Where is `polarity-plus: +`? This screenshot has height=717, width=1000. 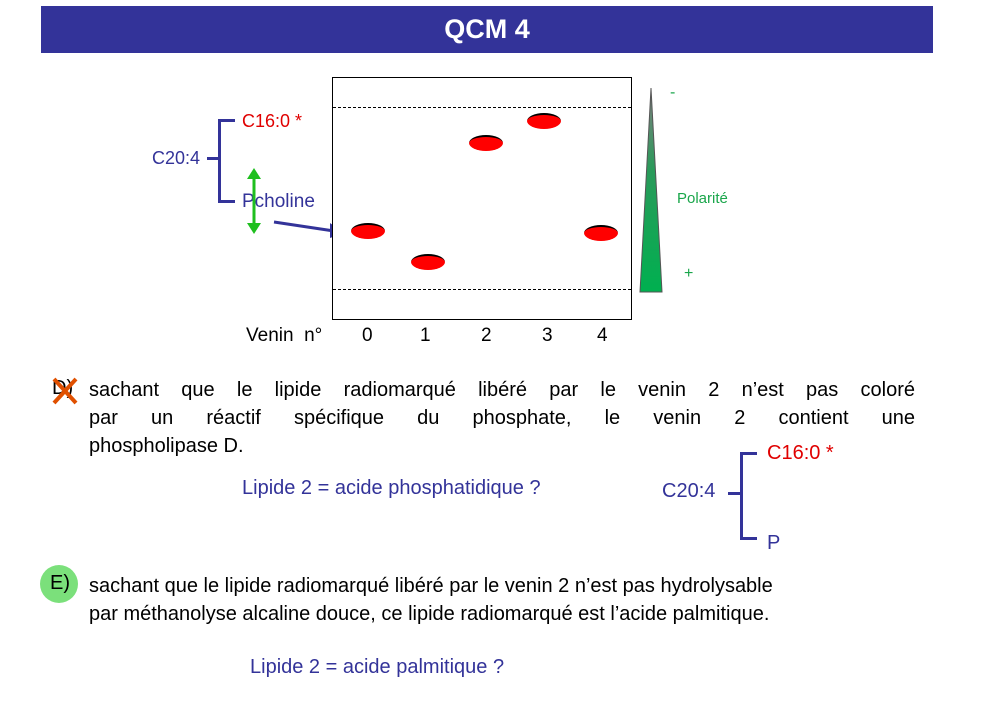 polarity-plus: + is located at coordinates (689, 273).